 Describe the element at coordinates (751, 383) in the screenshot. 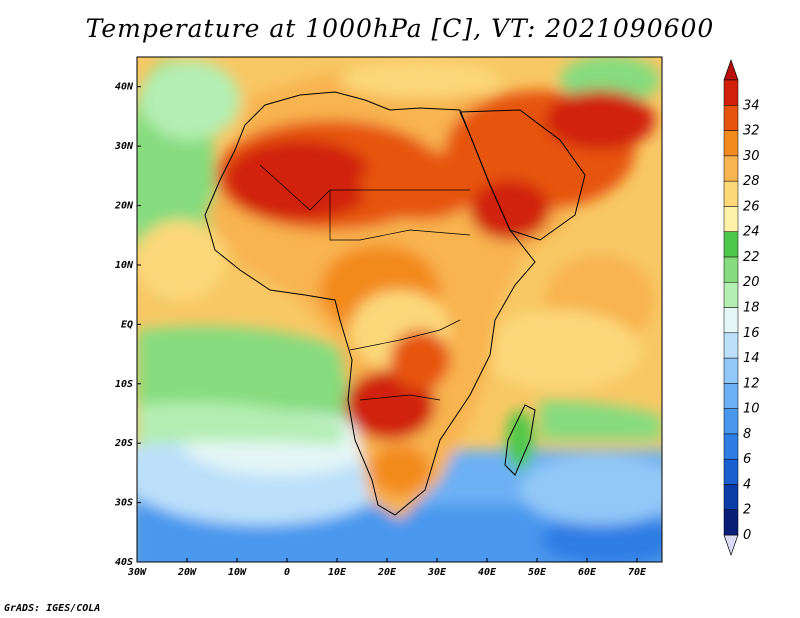

I see `colorbar-label: 12` at that location.